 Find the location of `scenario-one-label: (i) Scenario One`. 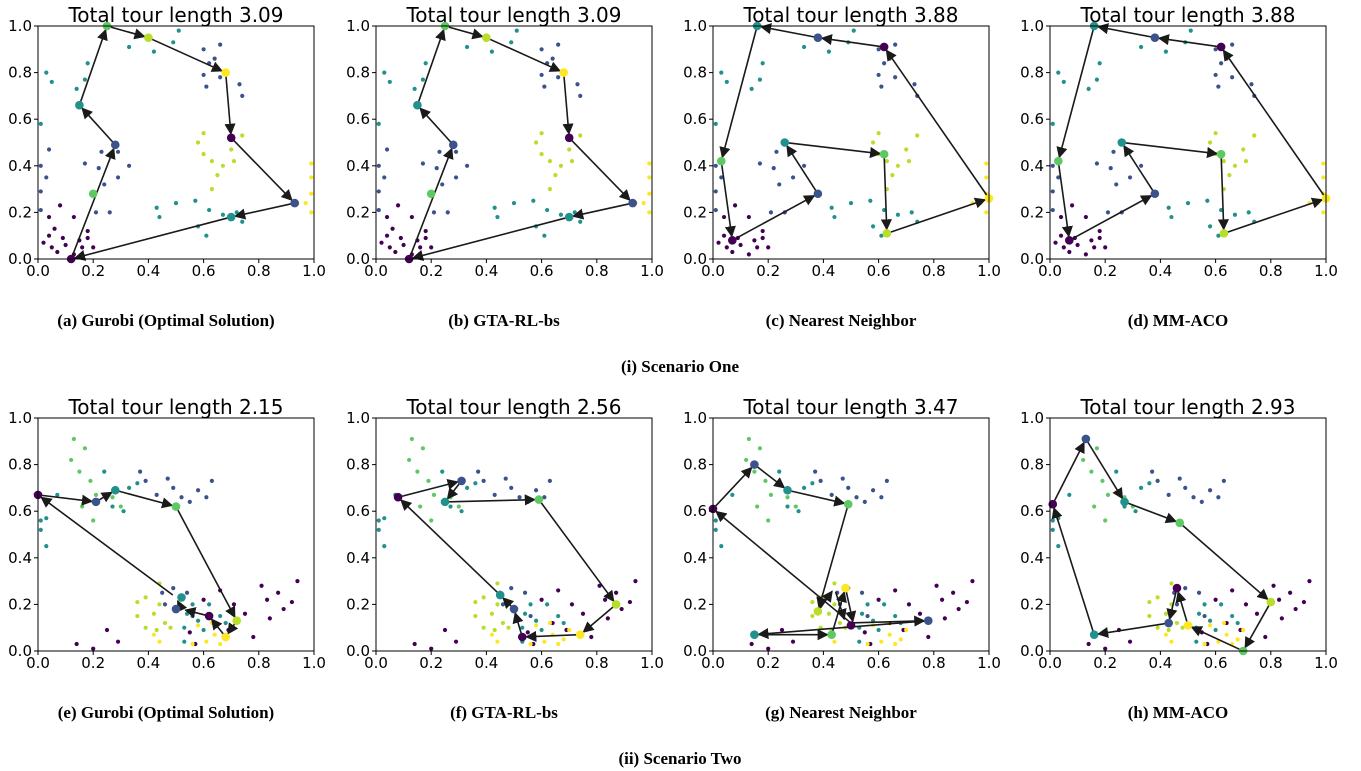

scenario-one-label: (i) Scenario One is located at coordinates (680, 366).